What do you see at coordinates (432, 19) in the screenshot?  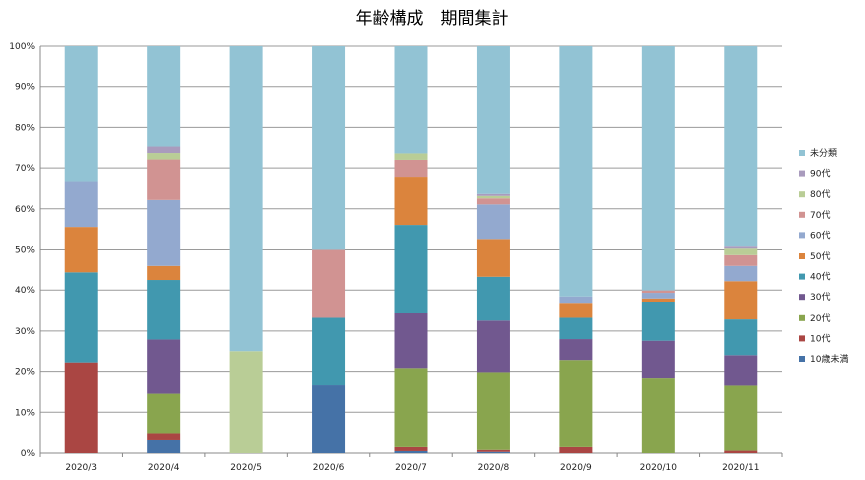 I see `chart-title: 年齢構成 期間集計` at bounding box center [432, 19].